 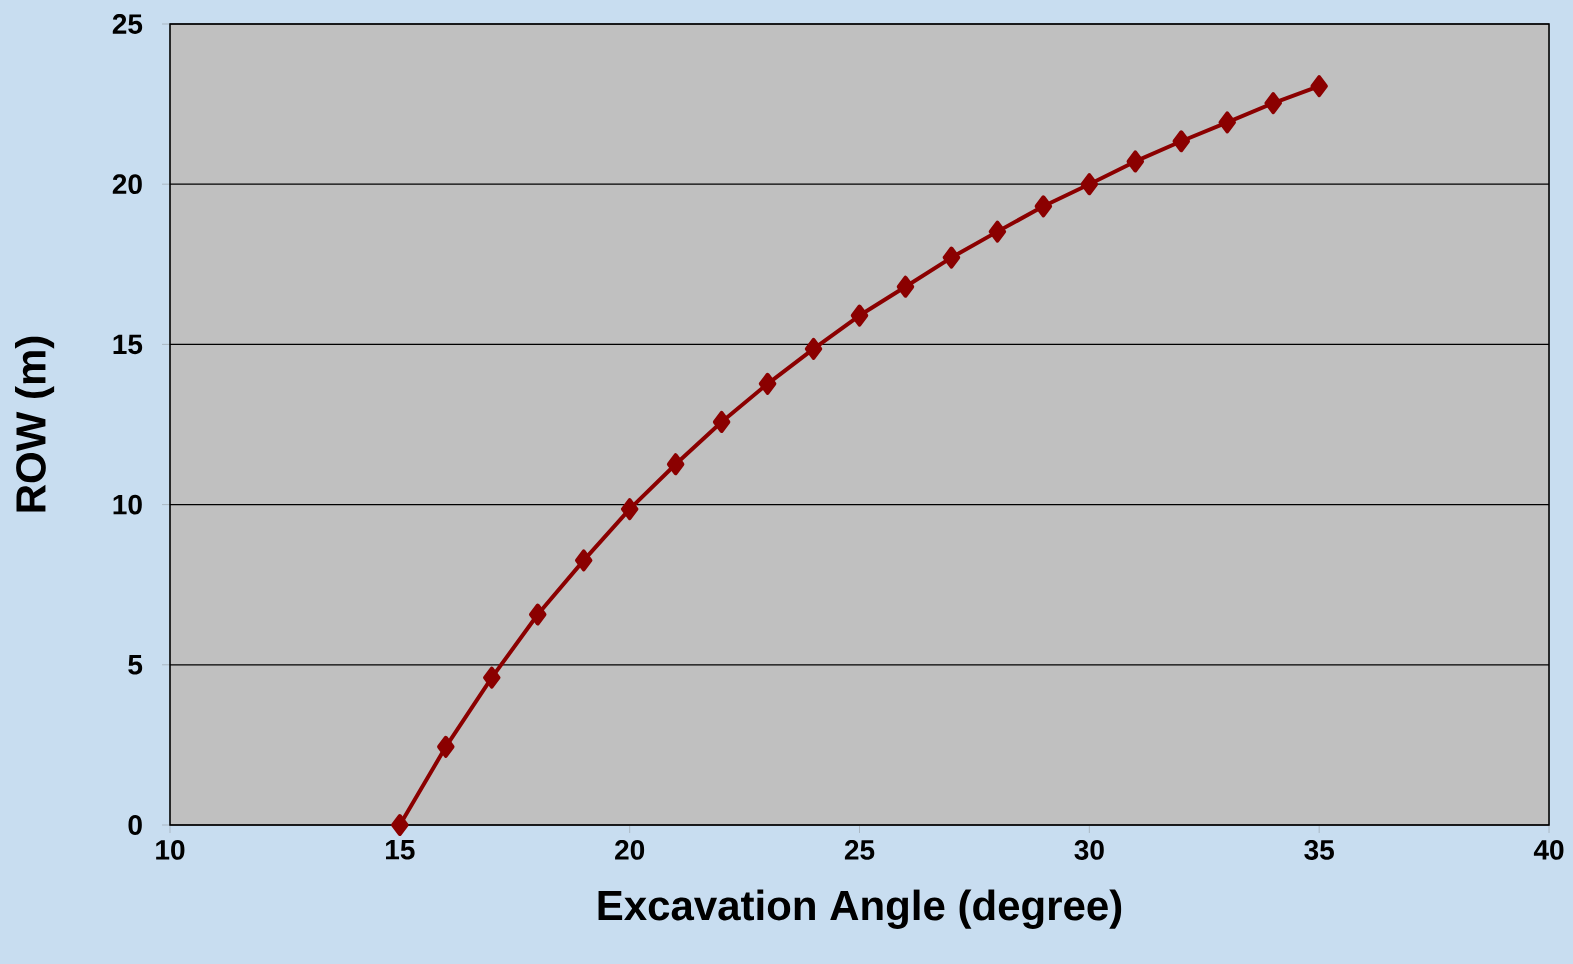 What do you see at coordinates (135, 665) in the screenshot?
I see `y-tick-label: 5` at bounding box center [135, 665].